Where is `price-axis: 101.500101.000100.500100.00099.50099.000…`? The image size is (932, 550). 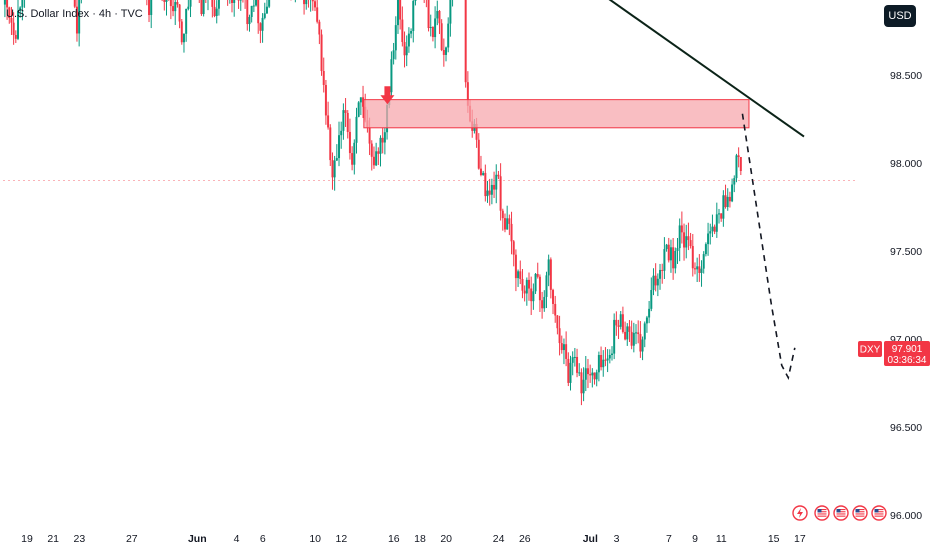
price-axis: 101.500101.000100.500100.00099.50099.000… is located at coordinates (909, 261).